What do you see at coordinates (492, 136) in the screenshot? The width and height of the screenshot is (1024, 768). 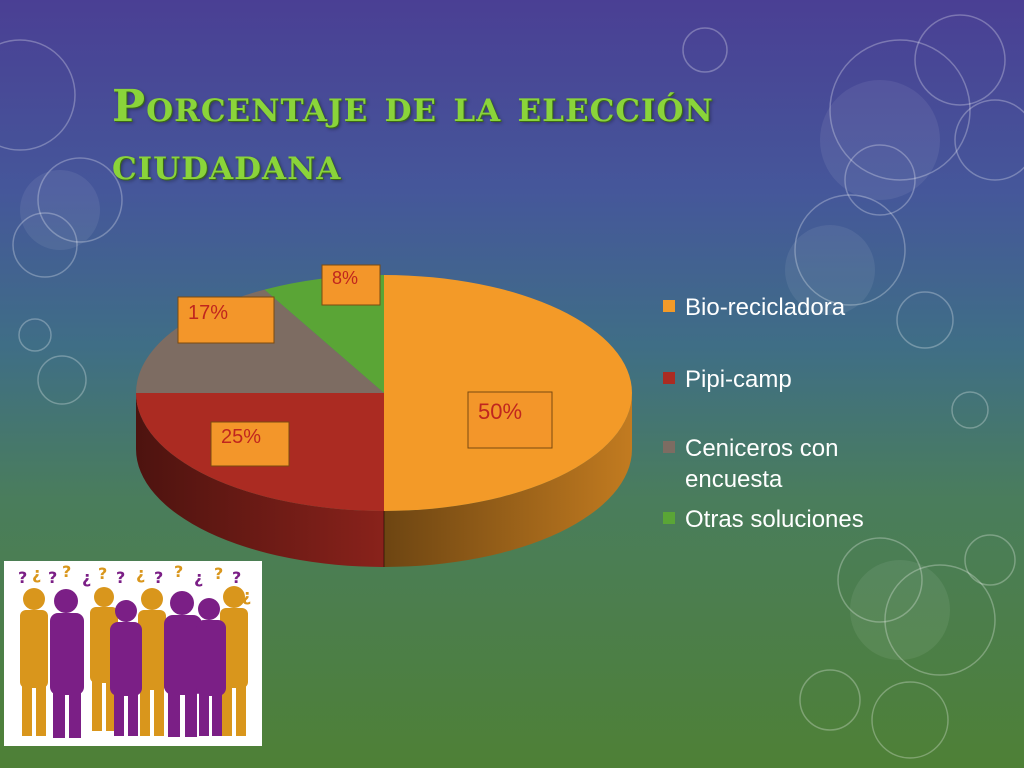 I see `slide-title: Porcentaje de la elección ciudadana` at bounding box center [492, 136].